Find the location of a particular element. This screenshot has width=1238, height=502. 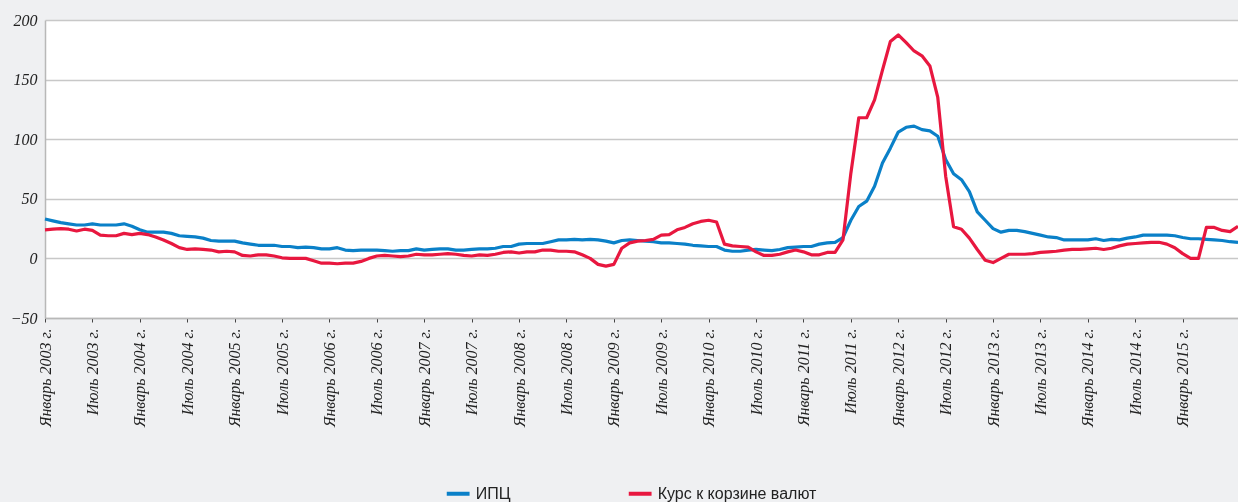

x-tick-label: Январь 2004 г. is located at coordinates (140, 378).